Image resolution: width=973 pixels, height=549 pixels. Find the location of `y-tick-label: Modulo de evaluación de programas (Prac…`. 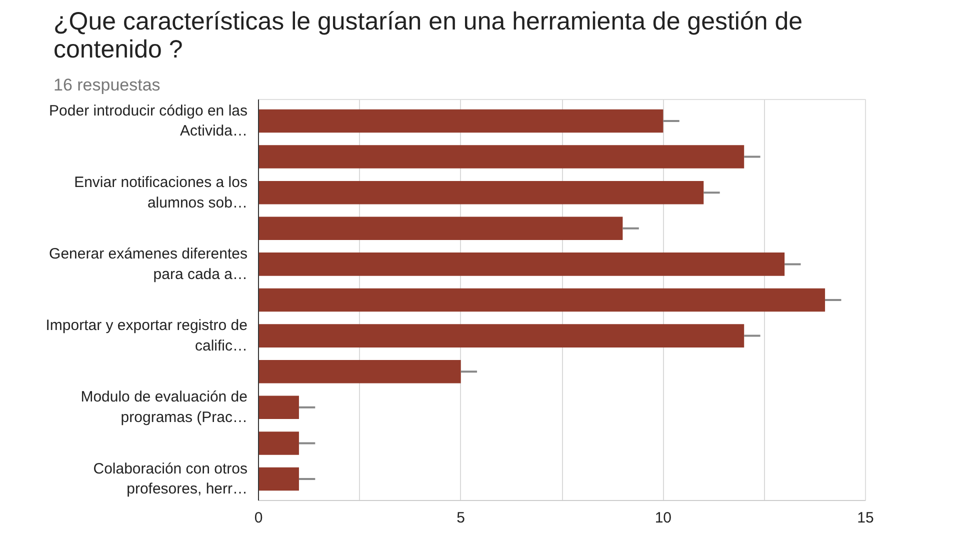

y-tick-label: Modulo de evaluación de programas (Prac… is located at coordinates (164, 407).